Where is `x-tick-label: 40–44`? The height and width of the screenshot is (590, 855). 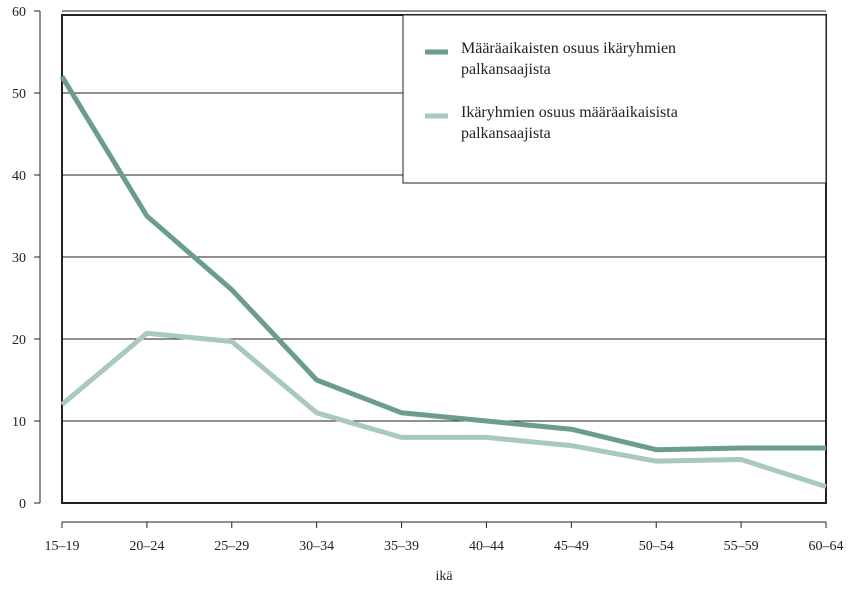
x-tick-label: 40–44 is located at coordinates (486, 546).